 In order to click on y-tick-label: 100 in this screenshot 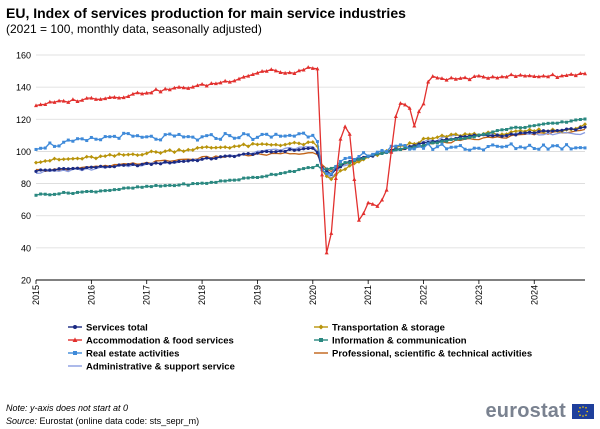, I will do `click(23, 152)`.